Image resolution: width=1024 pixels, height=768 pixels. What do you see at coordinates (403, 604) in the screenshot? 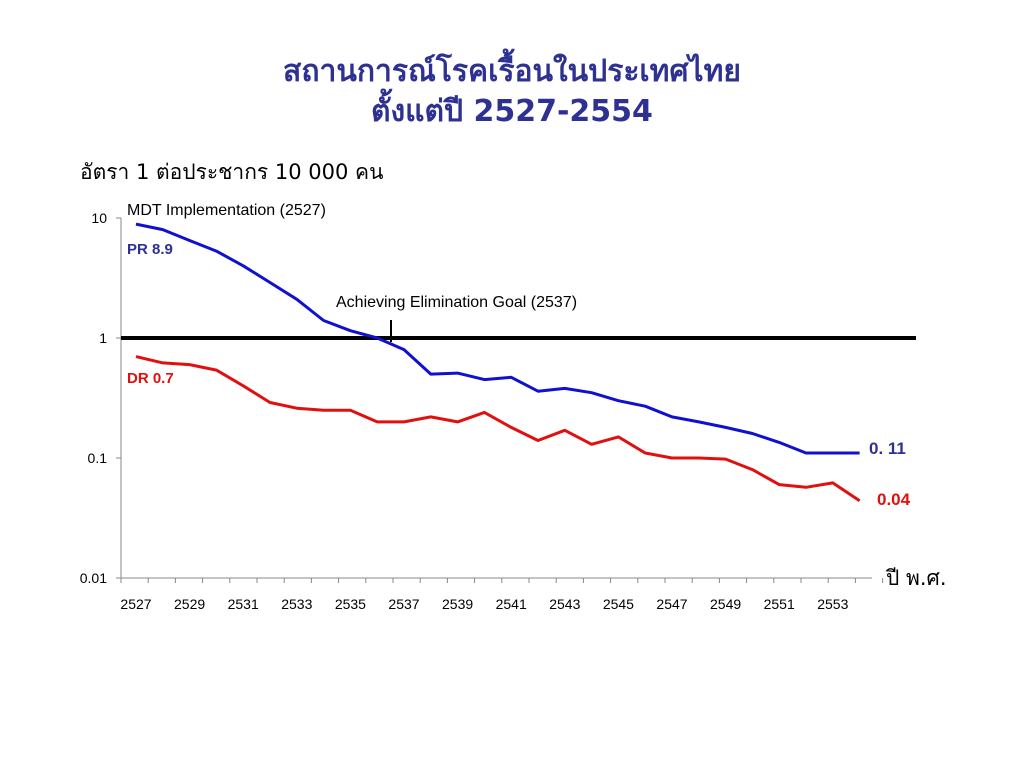
I see `x-tick-label: 2537` at bounding box center [403, 604].